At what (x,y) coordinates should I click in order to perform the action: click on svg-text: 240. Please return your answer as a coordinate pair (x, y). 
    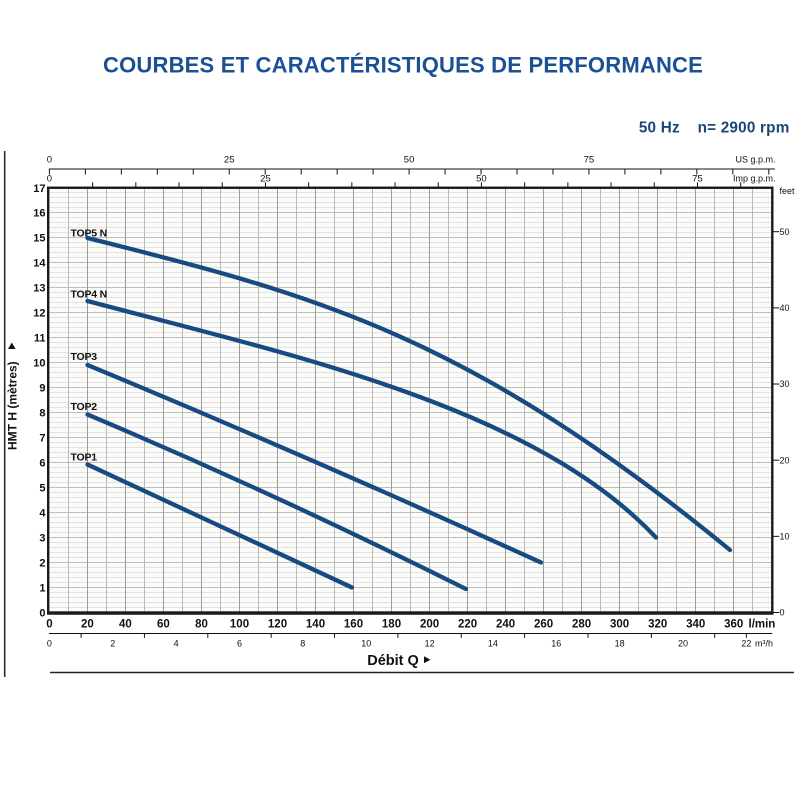
    Looking at the image, I should click on (505, 625).